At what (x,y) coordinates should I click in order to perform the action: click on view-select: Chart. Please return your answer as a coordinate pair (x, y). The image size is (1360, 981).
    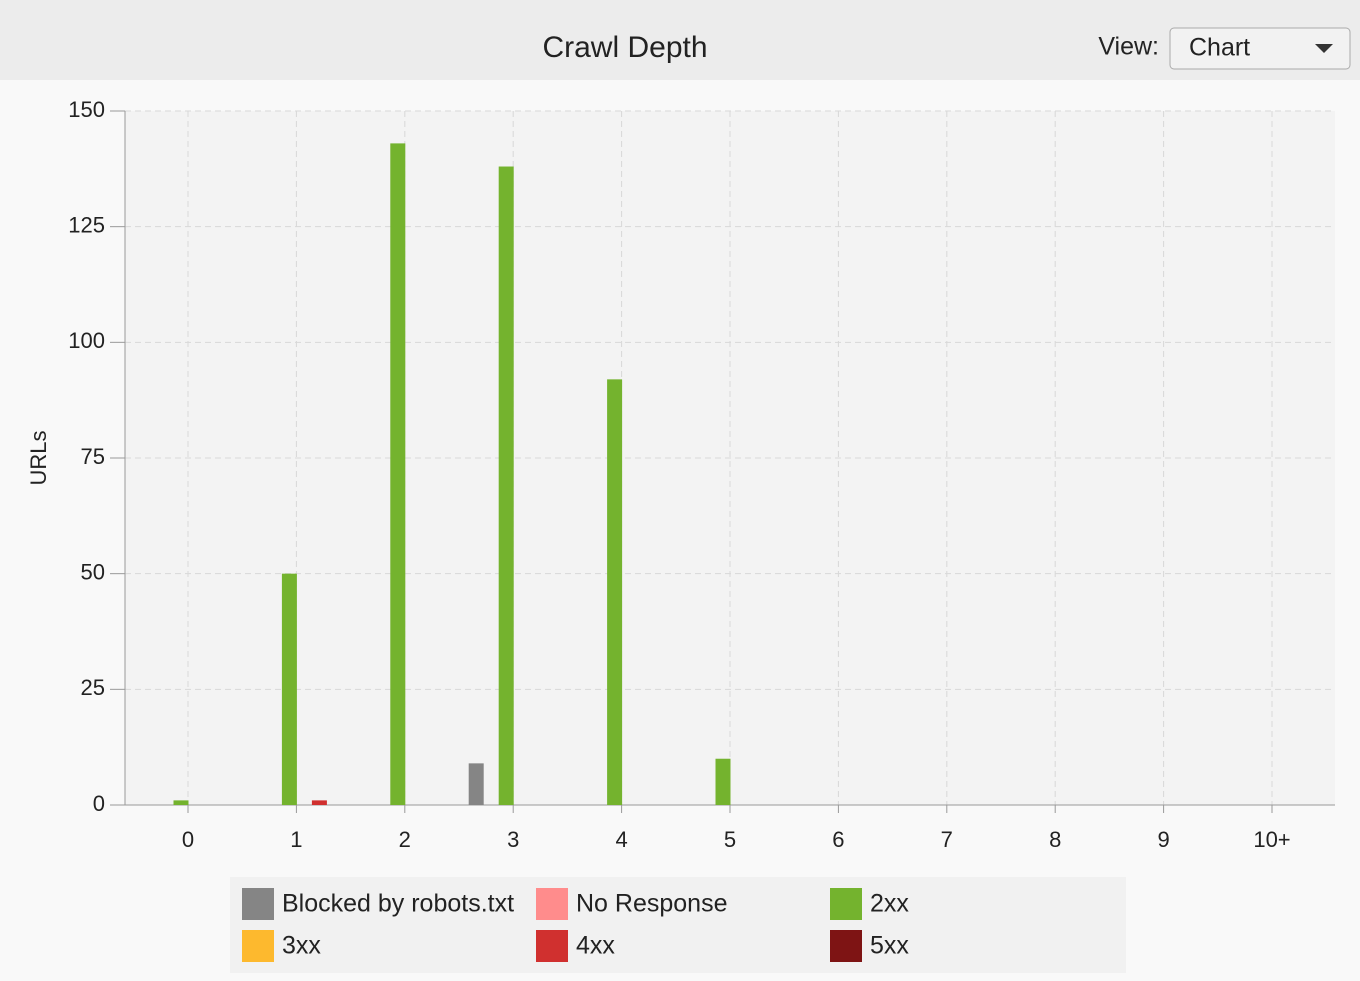
    Looking at the image, I should click on (1260, 48).